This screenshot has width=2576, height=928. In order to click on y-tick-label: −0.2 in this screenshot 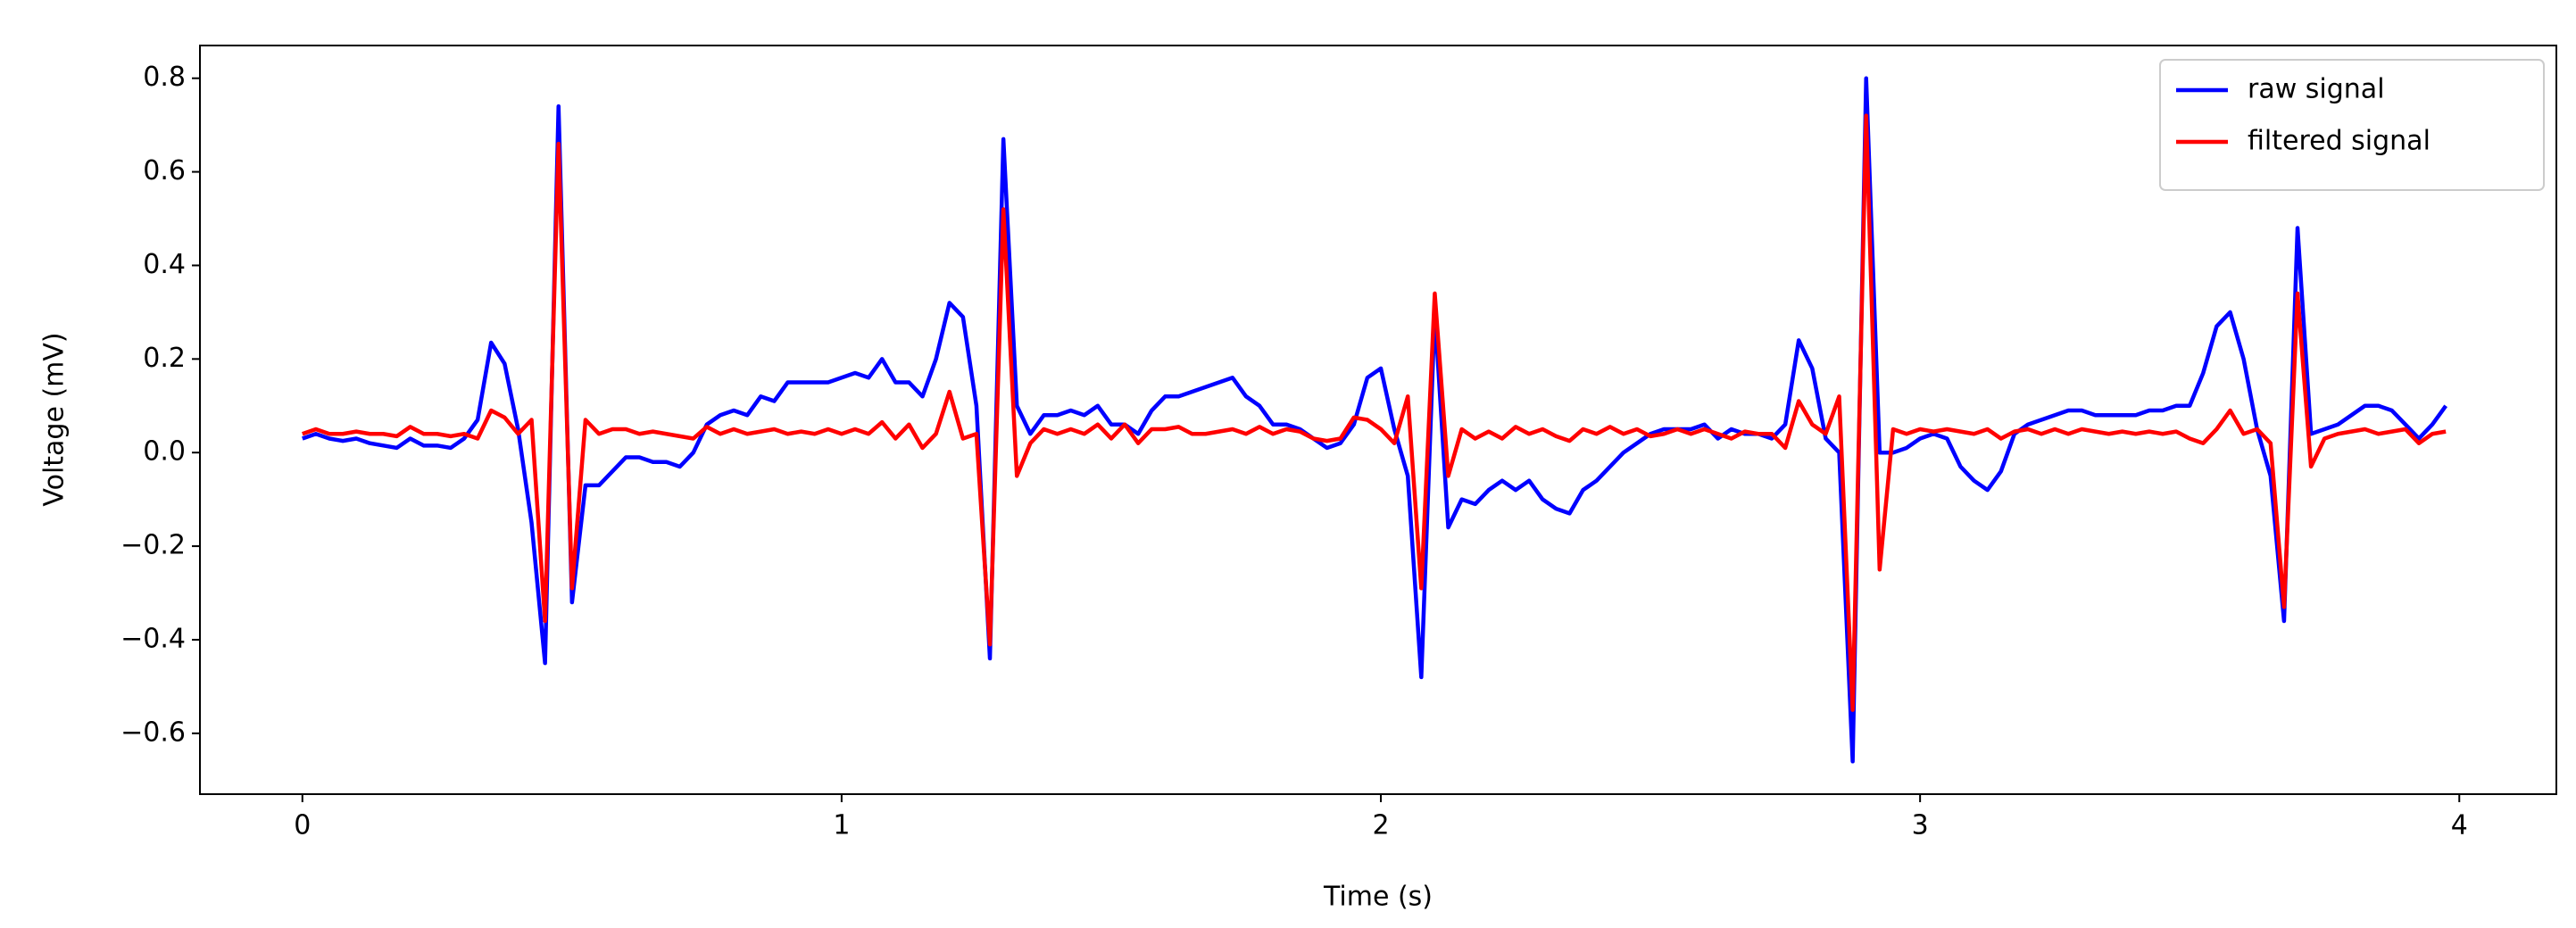, I will do `click(153, 545)`.